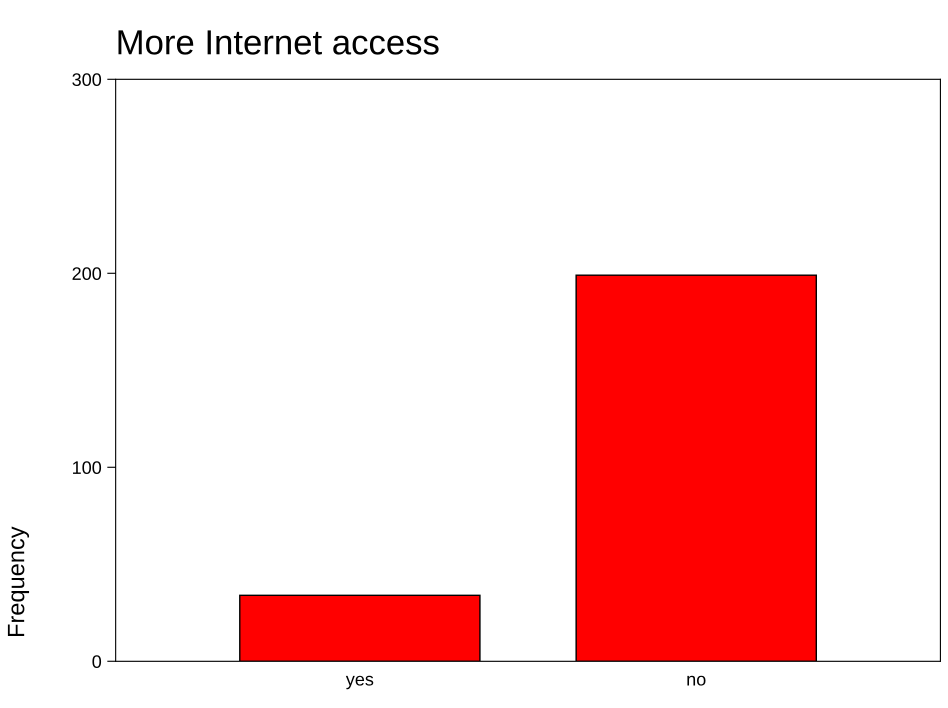  Describe the element at coordinates (87, 273) in the screenshot. I see `y-tick-label: 200` at that location.